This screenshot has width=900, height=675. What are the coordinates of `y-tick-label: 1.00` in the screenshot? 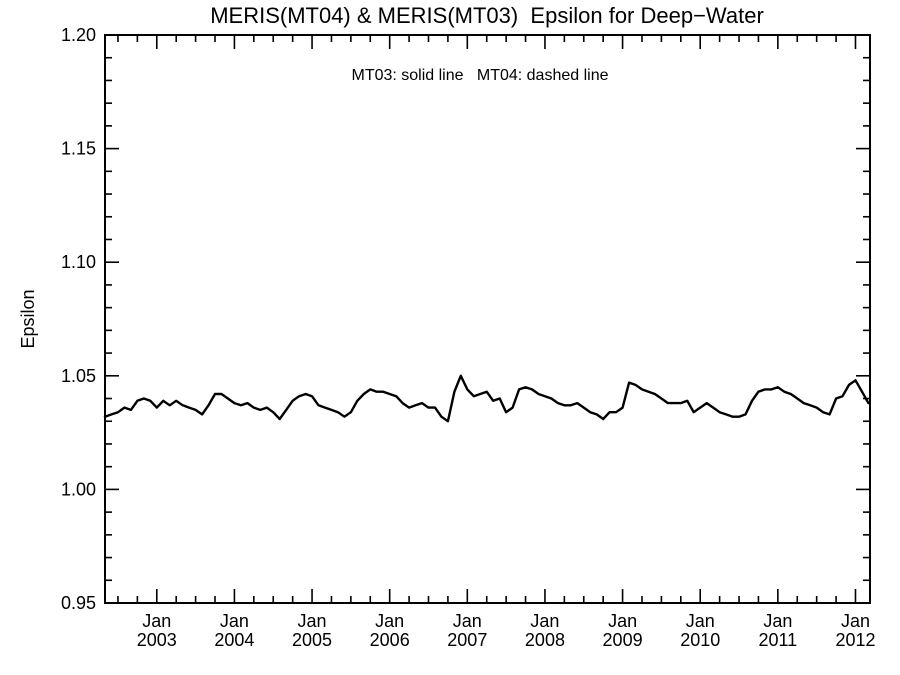 It's located at (78, 489).